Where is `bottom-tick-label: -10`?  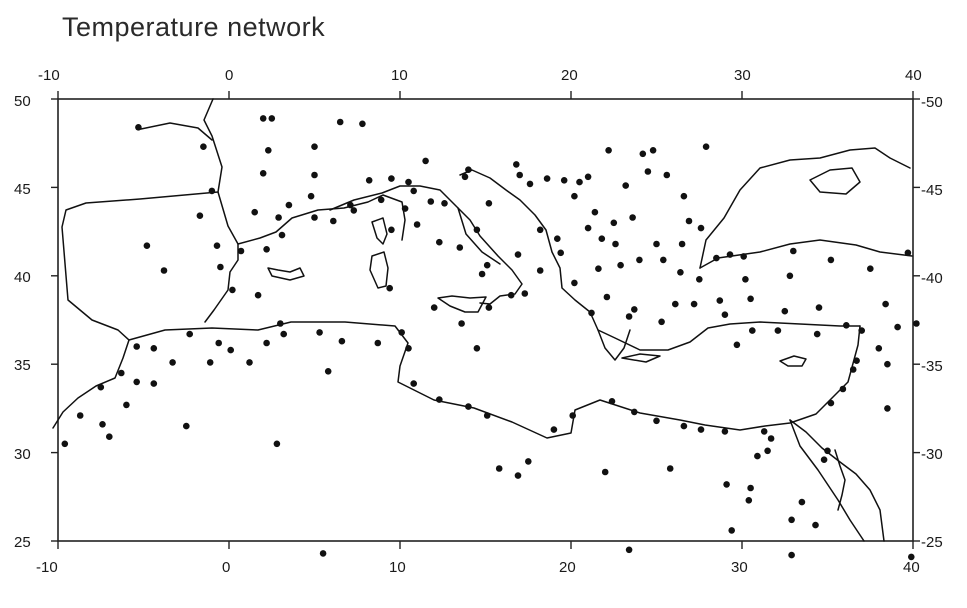 bottom-tick-label: -10 is located at coordinates (47, 567).